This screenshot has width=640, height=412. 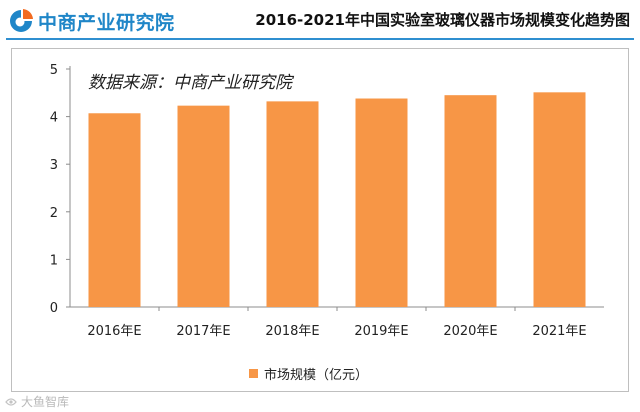 I want to click on x-axis-labels: 2016年E 2017年E 2018年E 2019年E 2020年E 2021年E, so click(x=337, y=323).